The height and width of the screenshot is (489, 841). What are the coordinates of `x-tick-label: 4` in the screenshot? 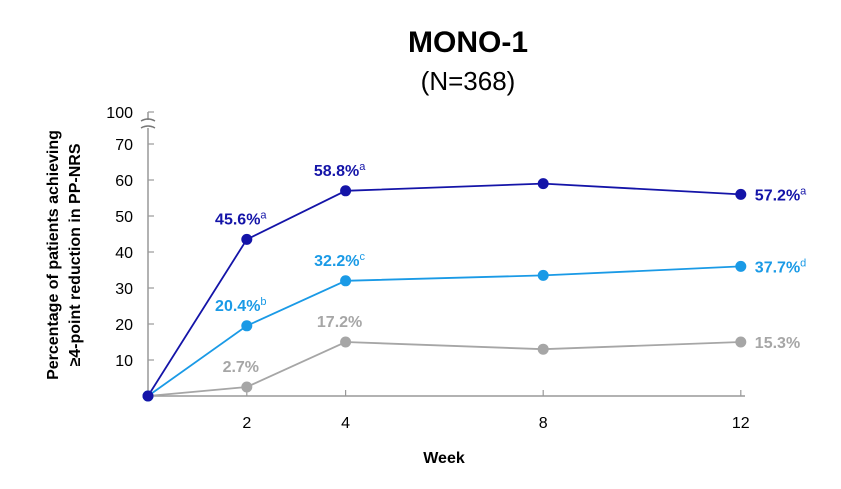 It's located at (345, 423).